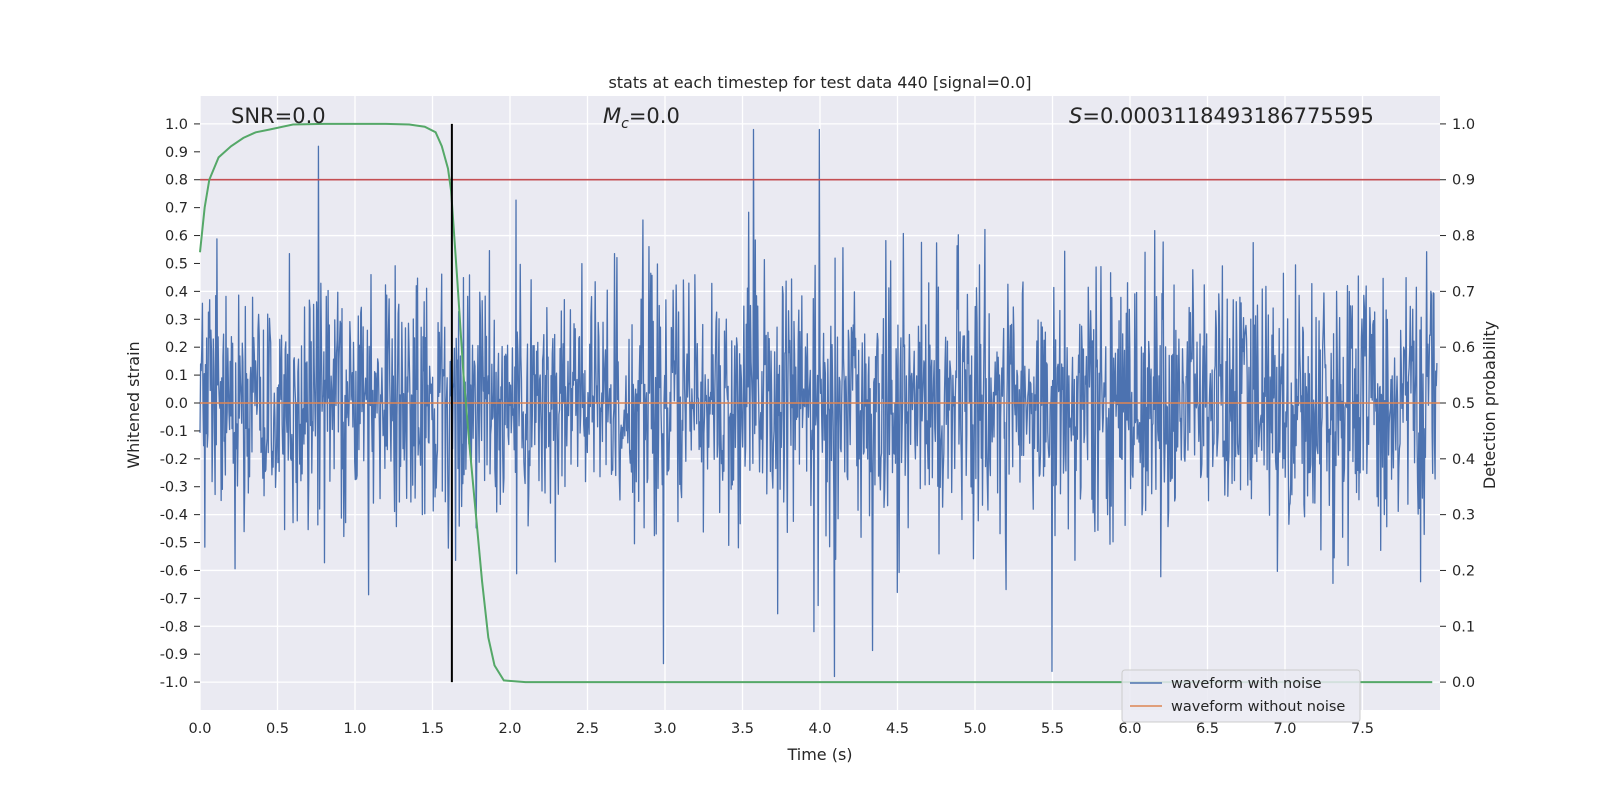 The width and height of the screenshot is (1600, 800). I want to click on left-tick-label: -0.9, so click(174, 655).